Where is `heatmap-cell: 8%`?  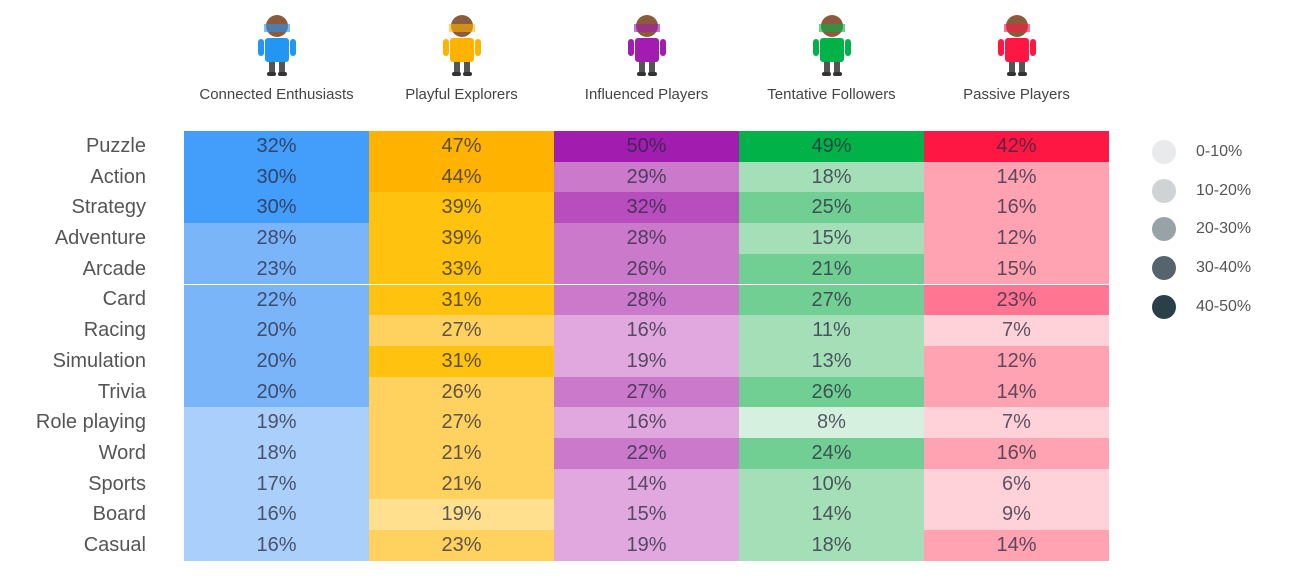
heatmap-cell: 8% is located at coordinates (831, 422).